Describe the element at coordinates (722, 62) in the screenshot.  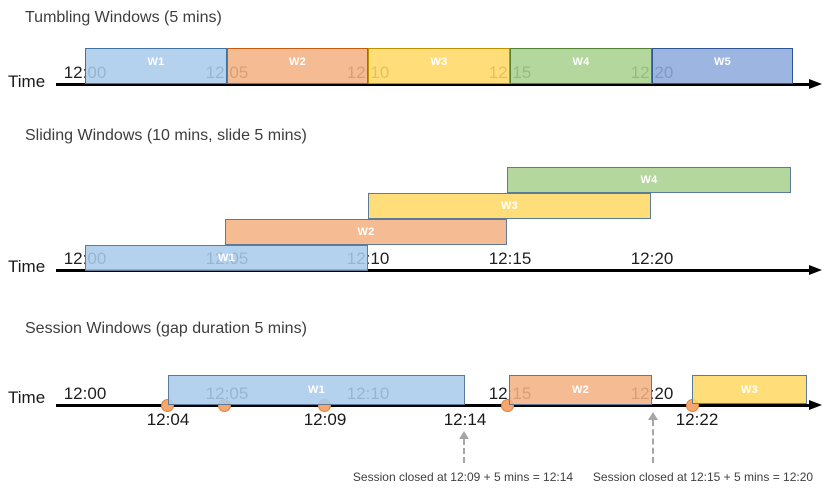
I see `window-label: W5` at that location.